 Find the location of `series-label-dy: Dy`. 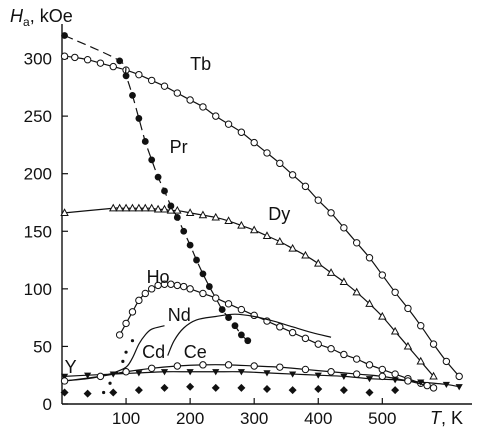

series-label-dy: Dy is located at coordinates (279, 214).